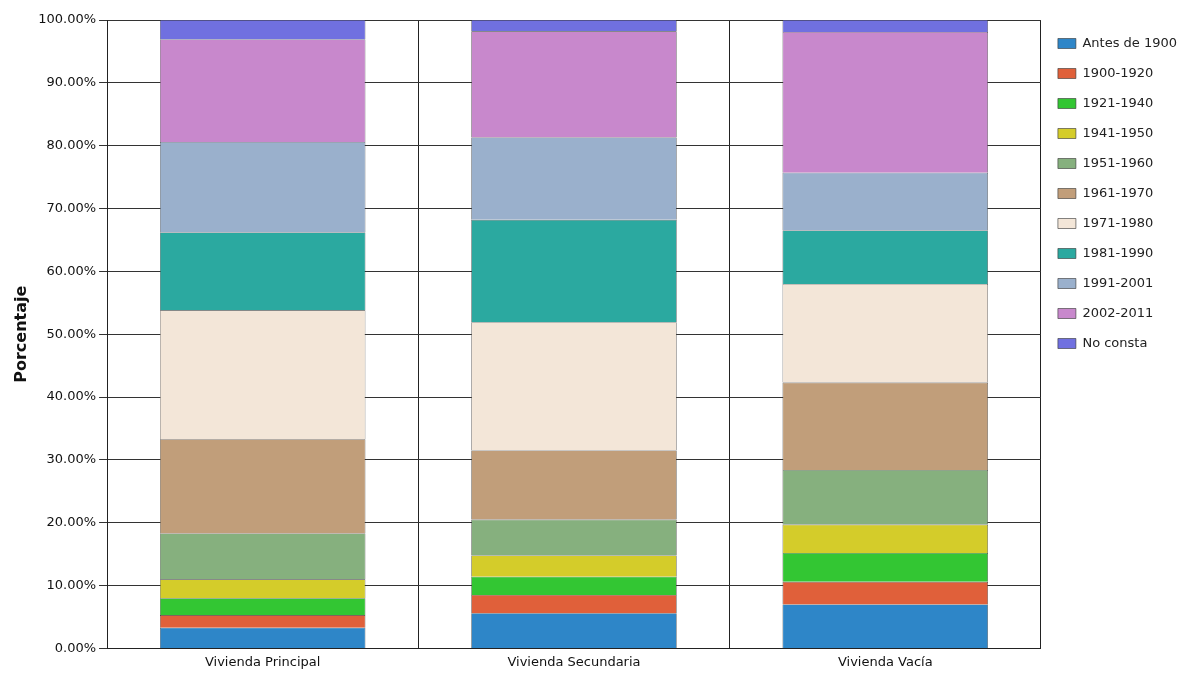  What do you see at coordinates (885, 661) in the screenshot?
I see `x-tick-label: Vivienda Vacía` at bounding box center [885, 661].